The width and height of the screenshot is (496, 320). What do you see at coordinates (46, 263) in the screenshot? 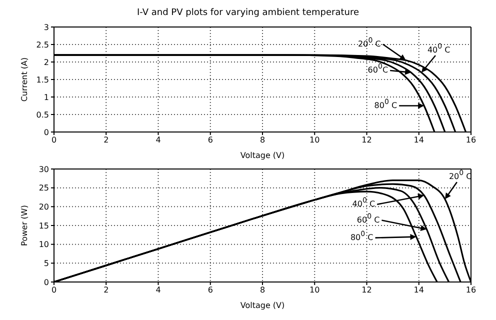
I see `y-tick-label: 5` at bounding box center [46, 263].